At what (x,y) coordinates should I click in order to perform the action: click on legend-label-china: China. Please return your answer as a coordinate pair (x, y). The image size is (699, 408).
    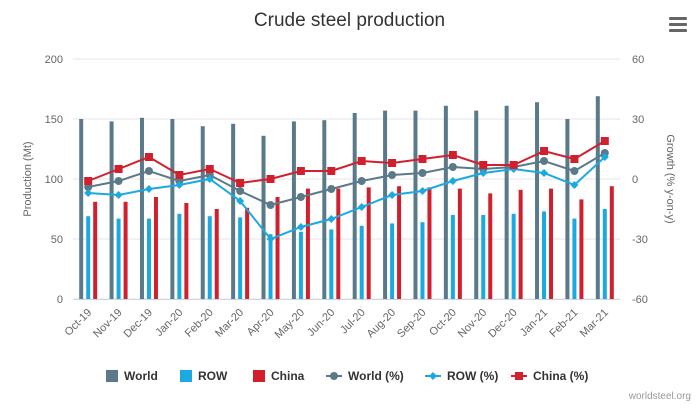
    Looking at the image, I should click on (288, 376).